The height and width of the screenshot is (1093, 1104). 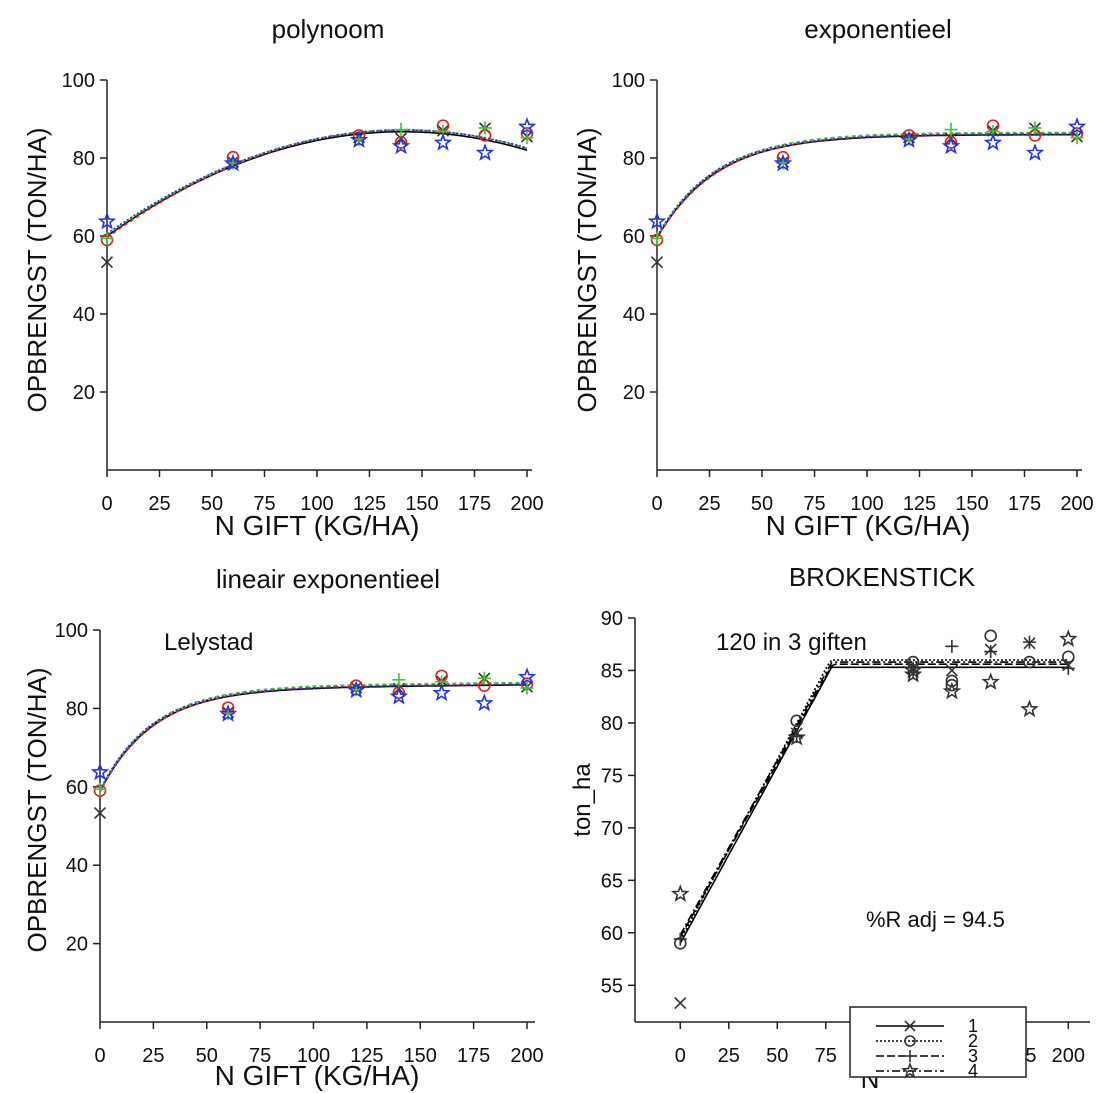 What do you see at coordinates (328, 579) in the screenshot?
I see `panel-title: lineair exponentieel` at bounding box center [328, 579].